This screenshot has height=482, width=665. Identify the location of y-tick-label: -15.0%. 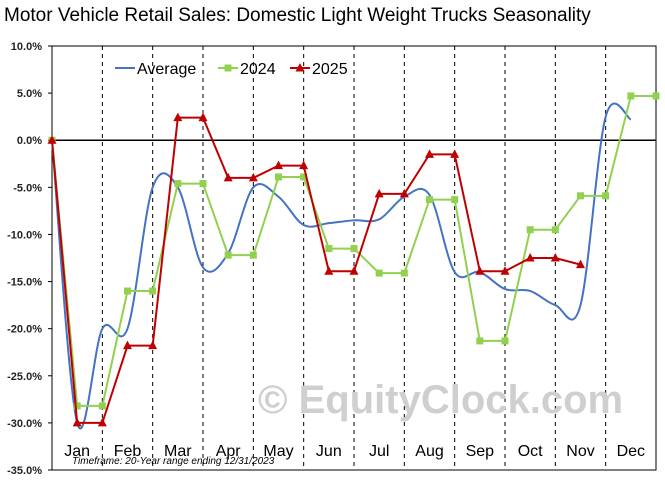
(24, 283).